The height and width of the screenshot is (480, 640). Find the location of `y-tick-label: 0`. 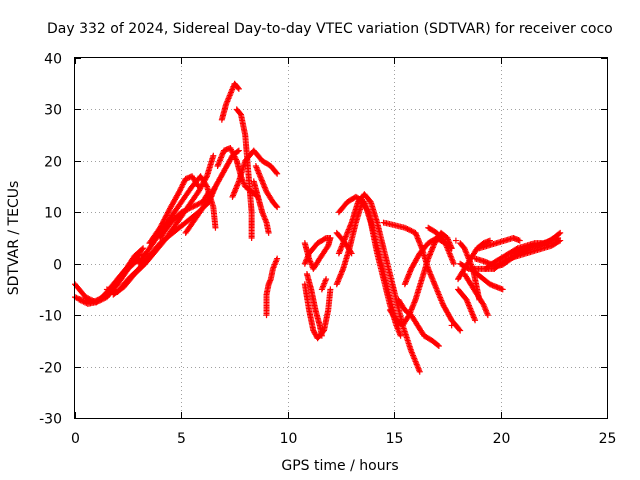

y-tick-label: 0 is located at coordinates (57, 266).